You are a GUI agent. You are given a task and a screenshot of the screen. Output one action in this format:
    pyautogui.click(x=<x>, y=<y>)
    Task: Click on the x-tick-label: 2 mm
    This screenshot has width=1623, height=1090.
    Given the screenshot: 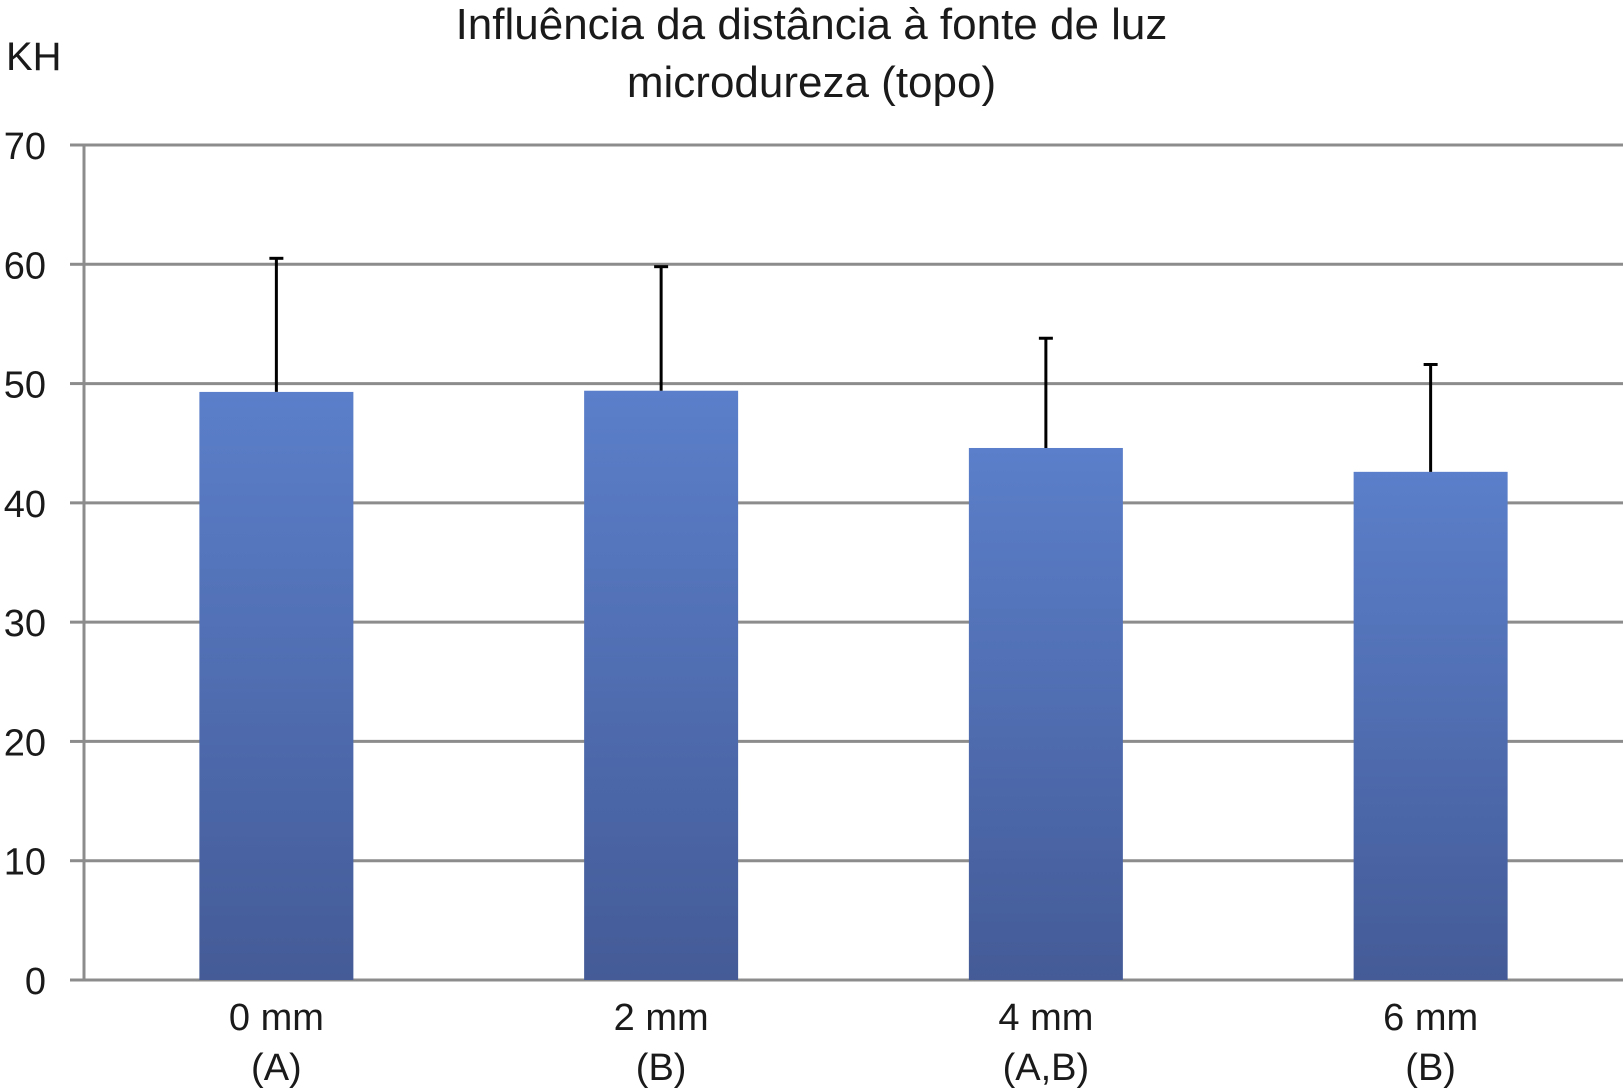 What is the action you would take?
    pyautogui.click(x=661, y=1018)
    